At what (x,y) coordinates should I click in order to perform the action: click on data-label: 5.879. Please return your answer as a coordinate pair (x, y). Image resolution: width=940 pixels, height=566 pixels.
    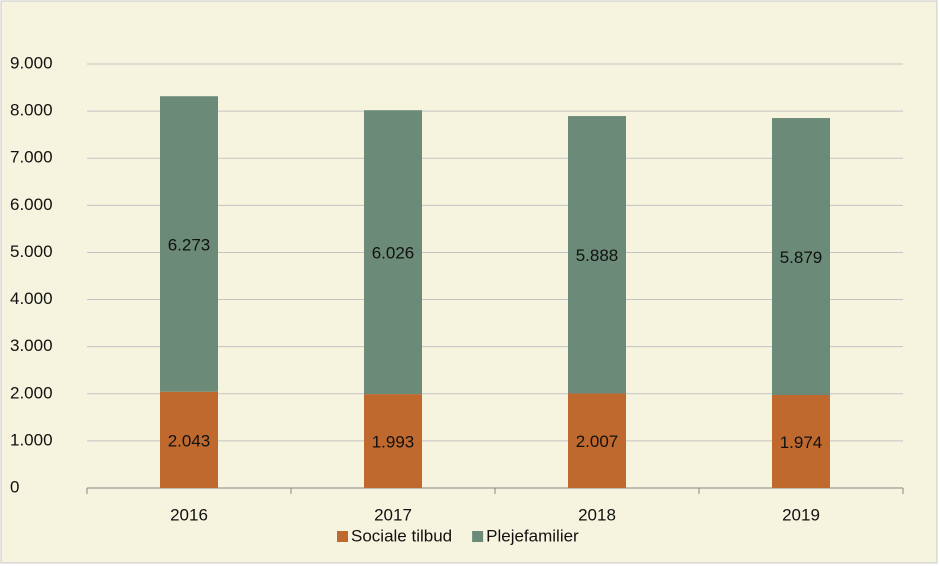
    Looking at the image, I should click on (801, 257).